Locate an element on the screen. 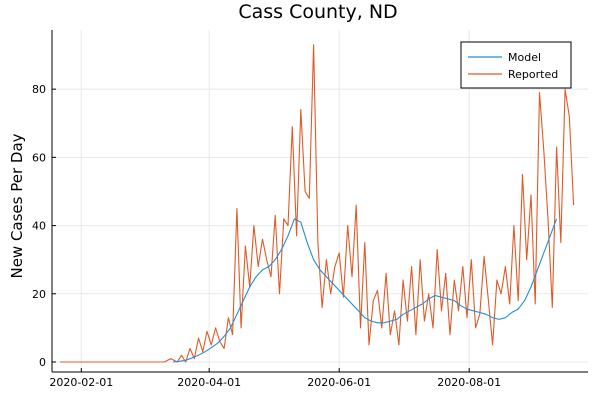 The height and width of the screenshot is (400, 600). legend-label-model: Model is located at coordinates (524, 57).